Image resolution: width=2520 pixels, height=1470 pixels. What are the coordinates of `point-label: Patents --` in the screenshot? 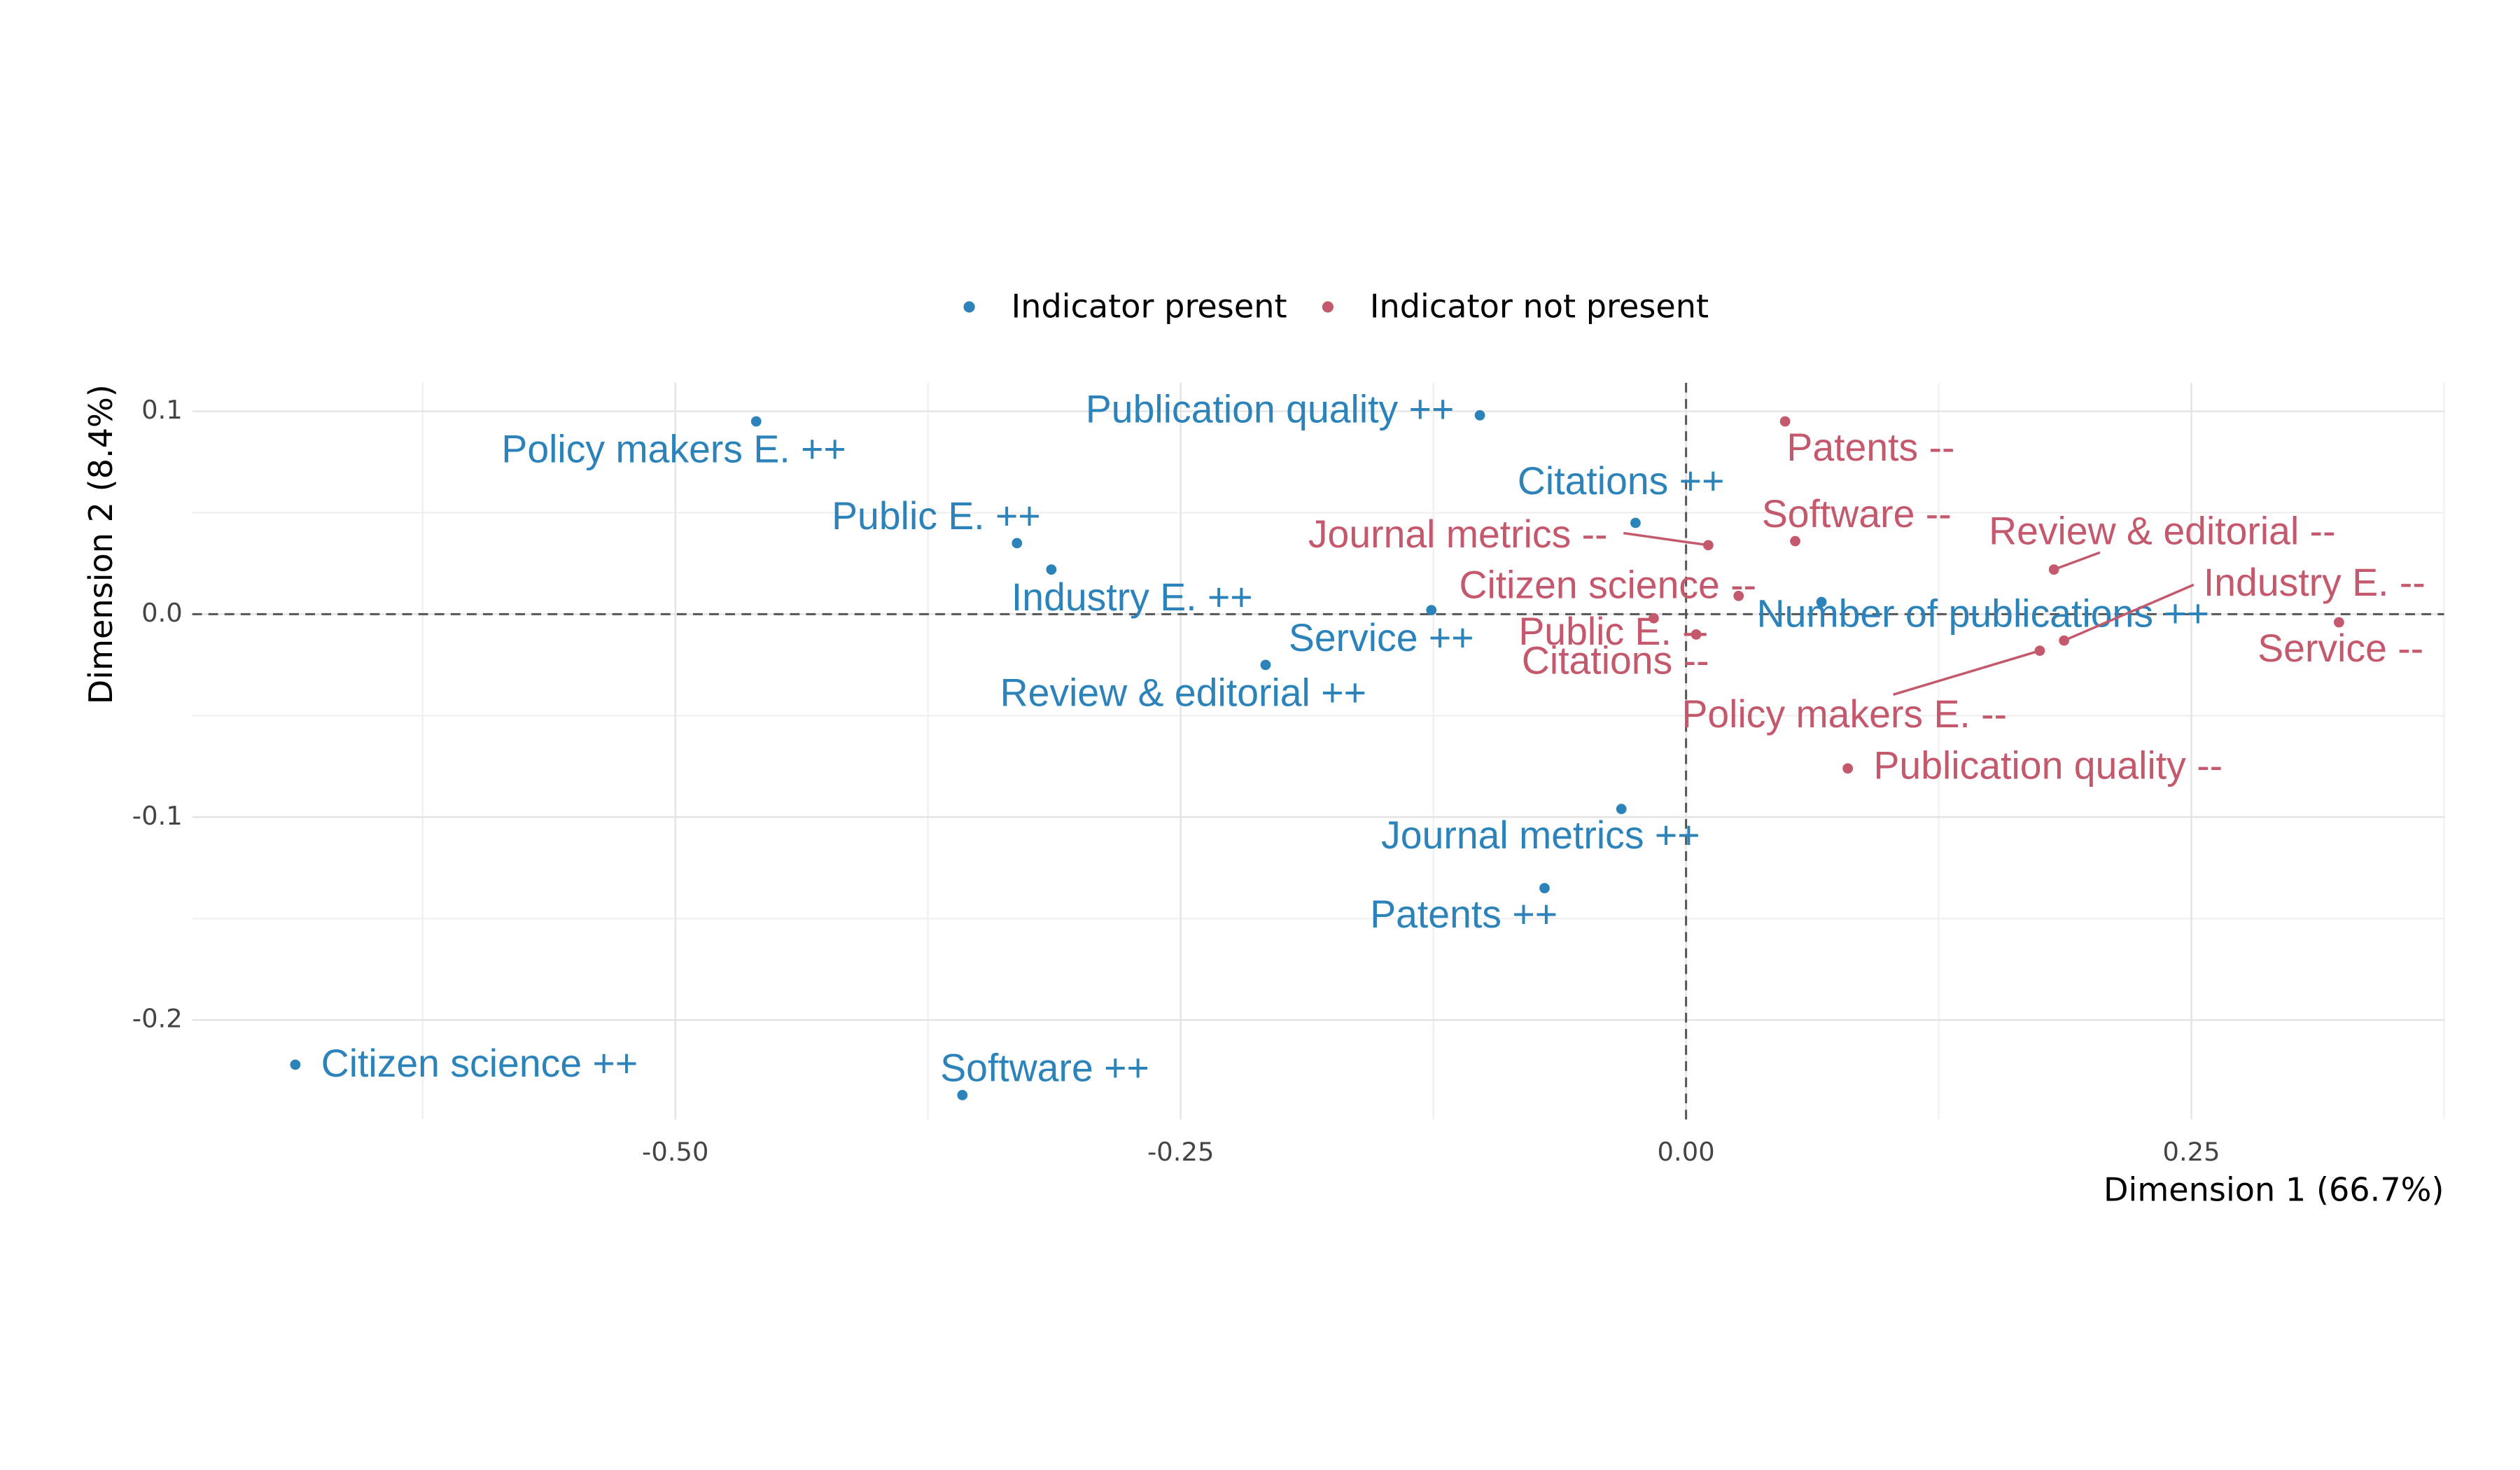 It's located at (1870, 447).